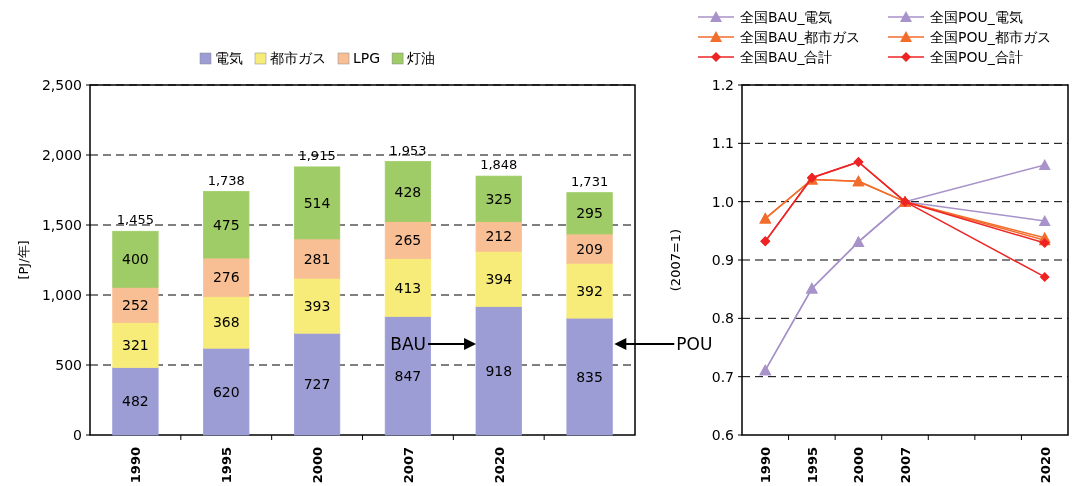 The width and height of the screenshot is (1072, 486). Describe the element at coordinates (317, 305) in the screenshot. I see `data-label: 393` at that location.